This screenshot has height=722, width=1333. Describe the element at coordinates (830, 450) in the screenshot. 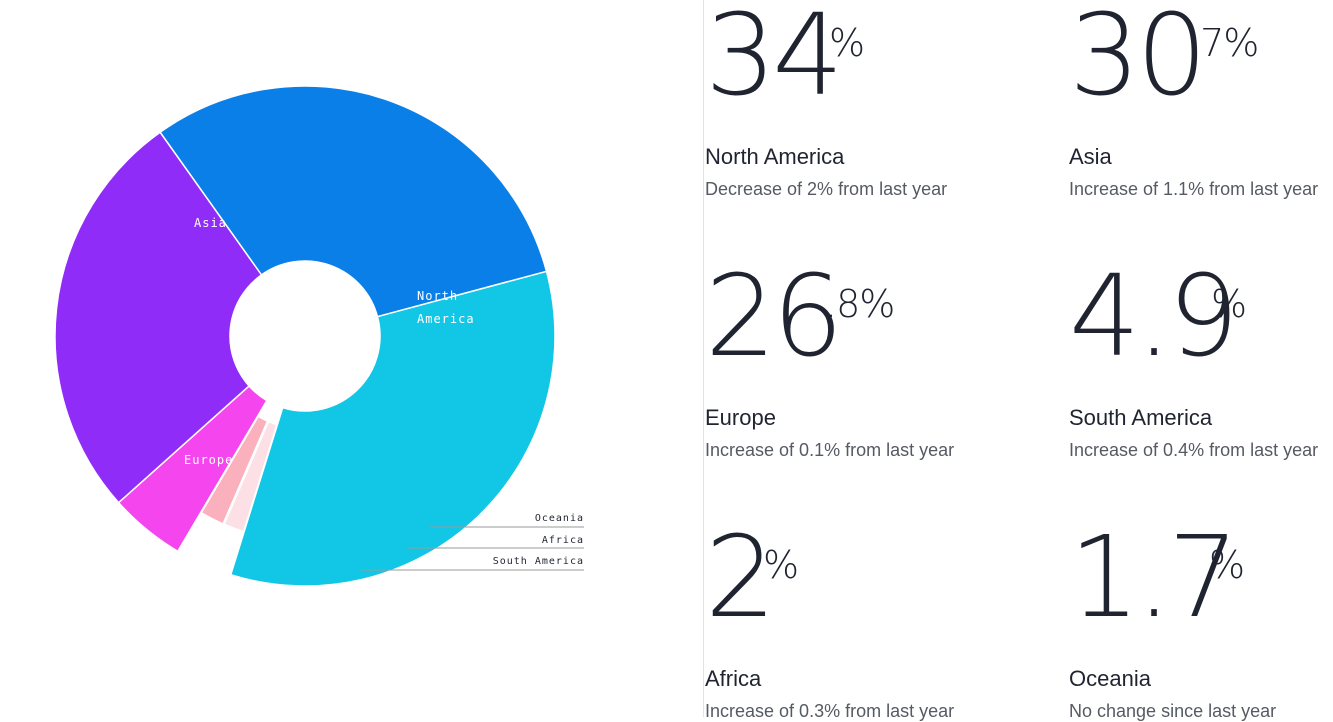

I see `stat-change: Increase of 0.1% from last year` at that location.